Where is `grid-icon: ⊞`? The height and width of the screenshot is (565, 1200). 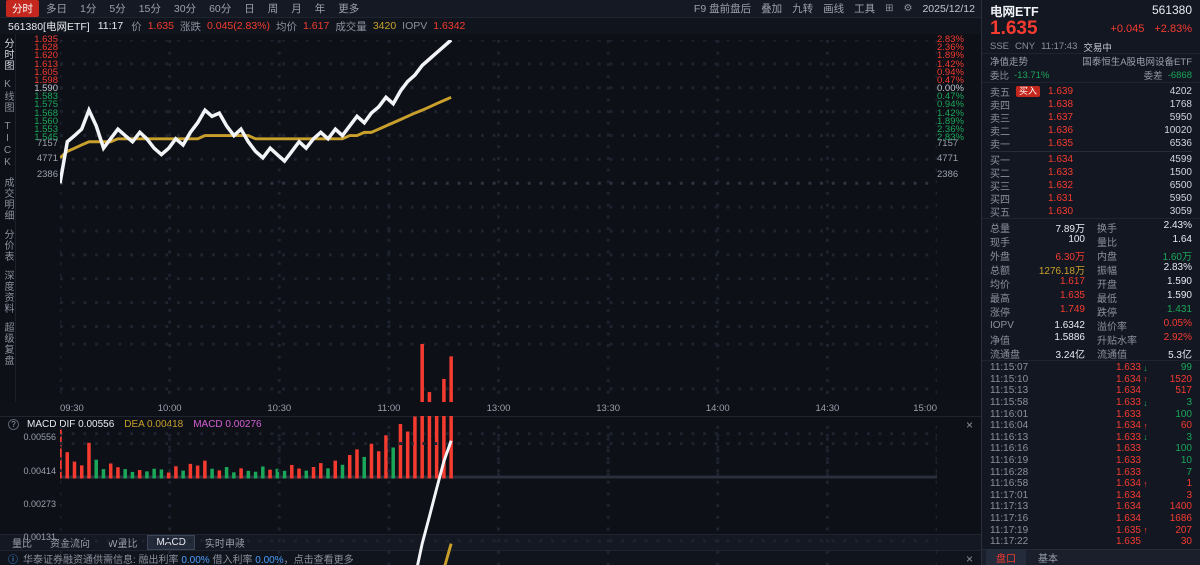
grid-icon: ⊞ is located at coordinates (889, 8).